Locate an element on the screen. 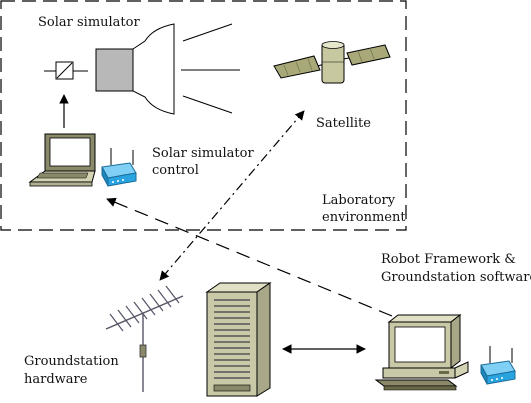  robot-framework-label: Robot Framework & is located at coordinates (448, 259).